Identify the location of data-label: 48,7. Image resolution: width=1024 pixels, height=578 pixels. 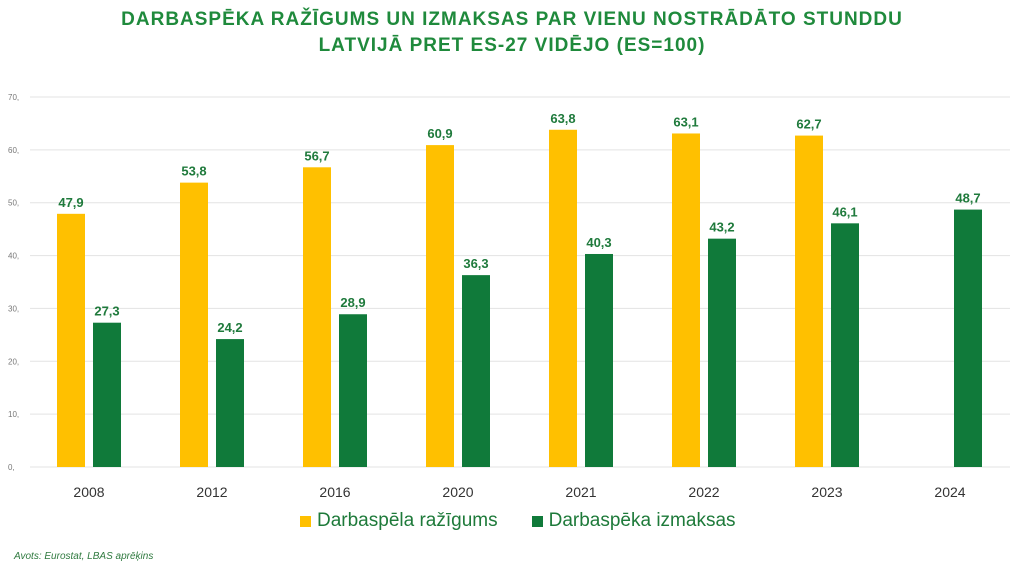
(967, 198).